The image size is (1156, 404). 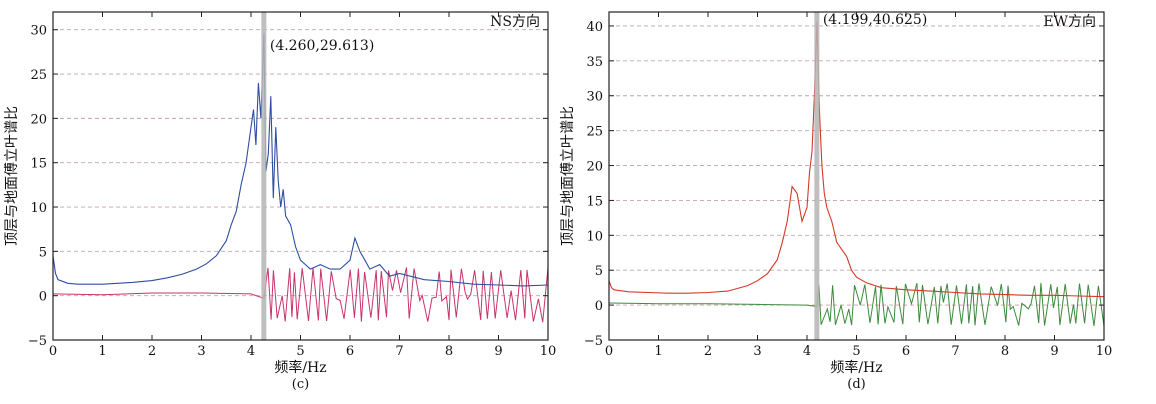 I want to click on y-tick-label: 35, so click(x=594, y=62).